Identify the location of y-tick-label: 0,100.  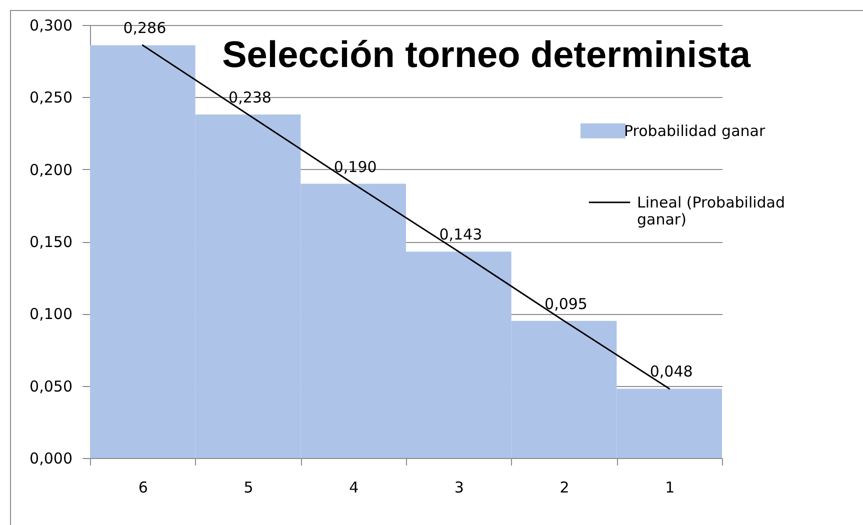
(51, 314).